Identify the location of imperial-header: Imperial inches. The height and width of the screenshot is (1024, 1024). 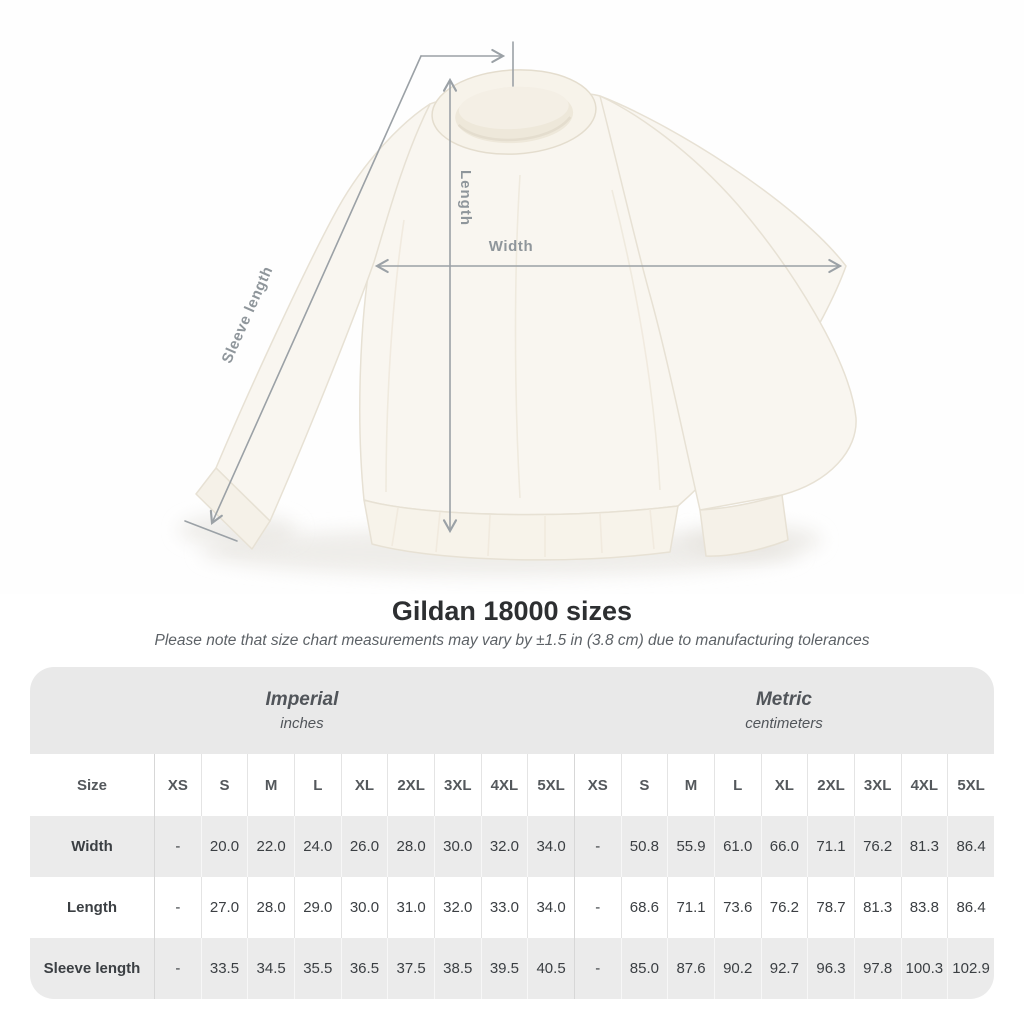
(302, 710).